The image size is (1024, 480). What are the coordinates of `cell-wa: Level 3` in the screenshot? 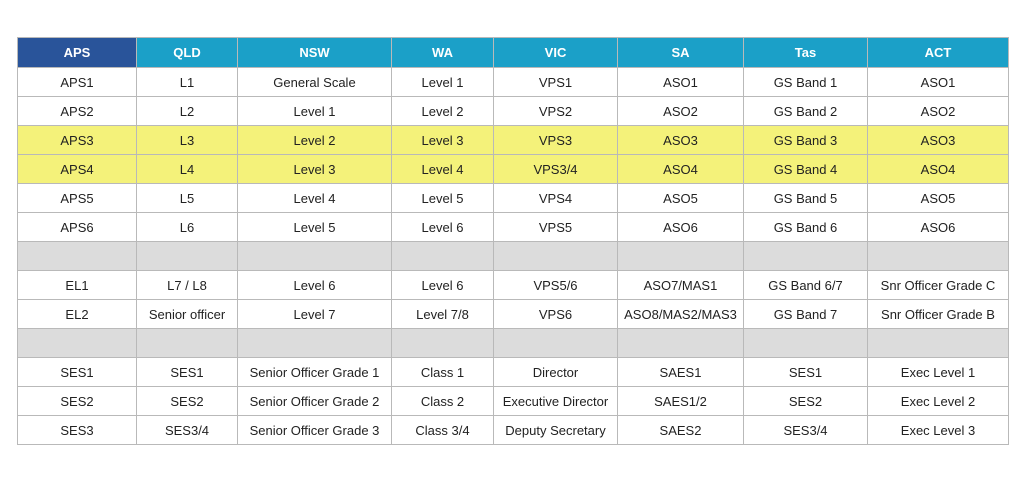 It's located at (442, 140).